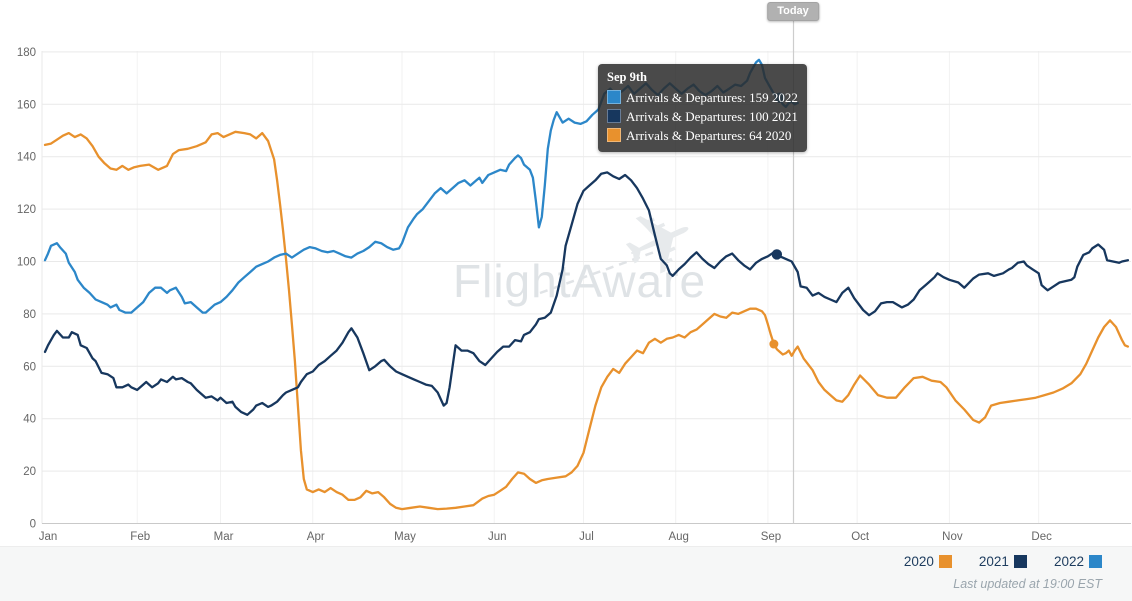  Describe the element at coordinates (29, 472) in the screenshot. I see `svg-text: 20` at that location.